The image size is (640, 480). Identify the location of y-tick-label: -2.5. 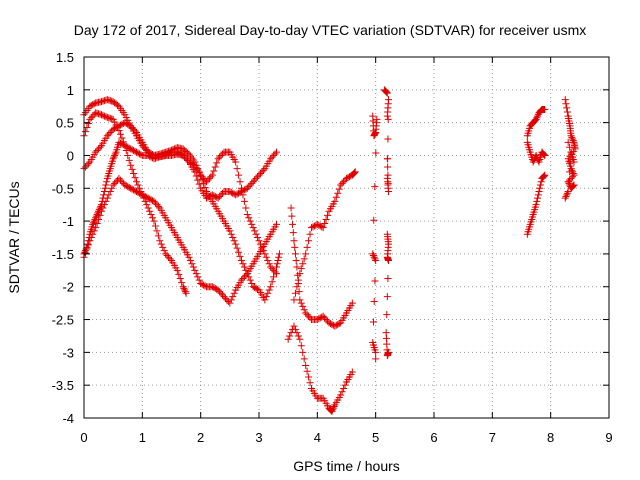
(63, 320).